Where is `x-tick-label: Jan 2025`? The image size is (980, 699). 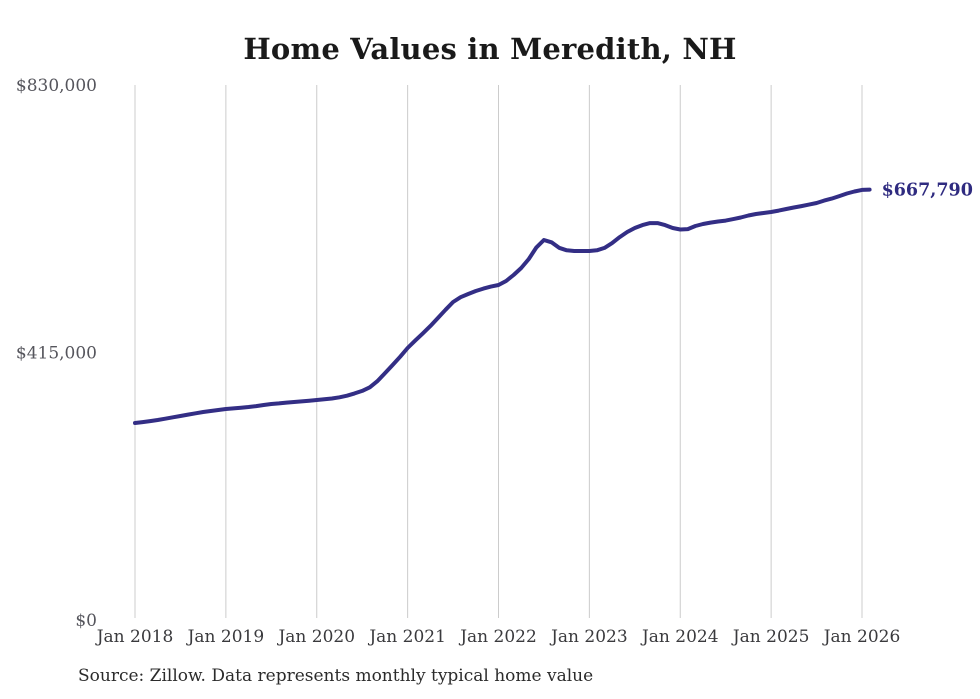
x-tick-label: Jan 2025 is located at coordinates (770, 637).